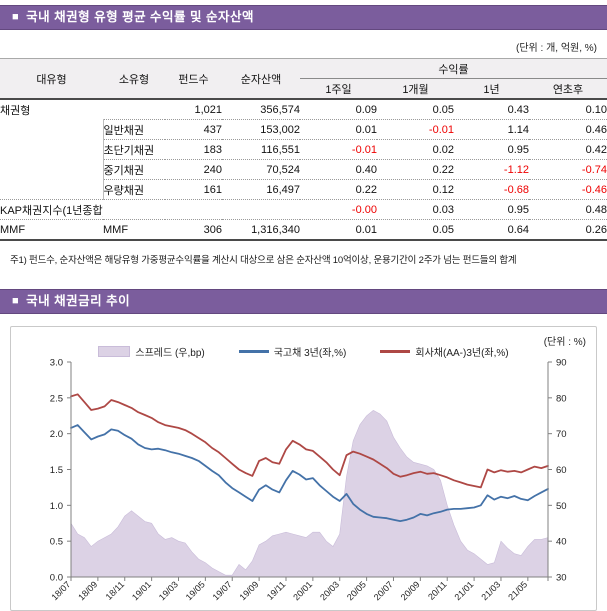 The image size is (607, 611). What do you see at coordinates (517, 590) in the screenshot?
I see `x-axis-tick-label: 21/05` at bounding box center [517, 590].